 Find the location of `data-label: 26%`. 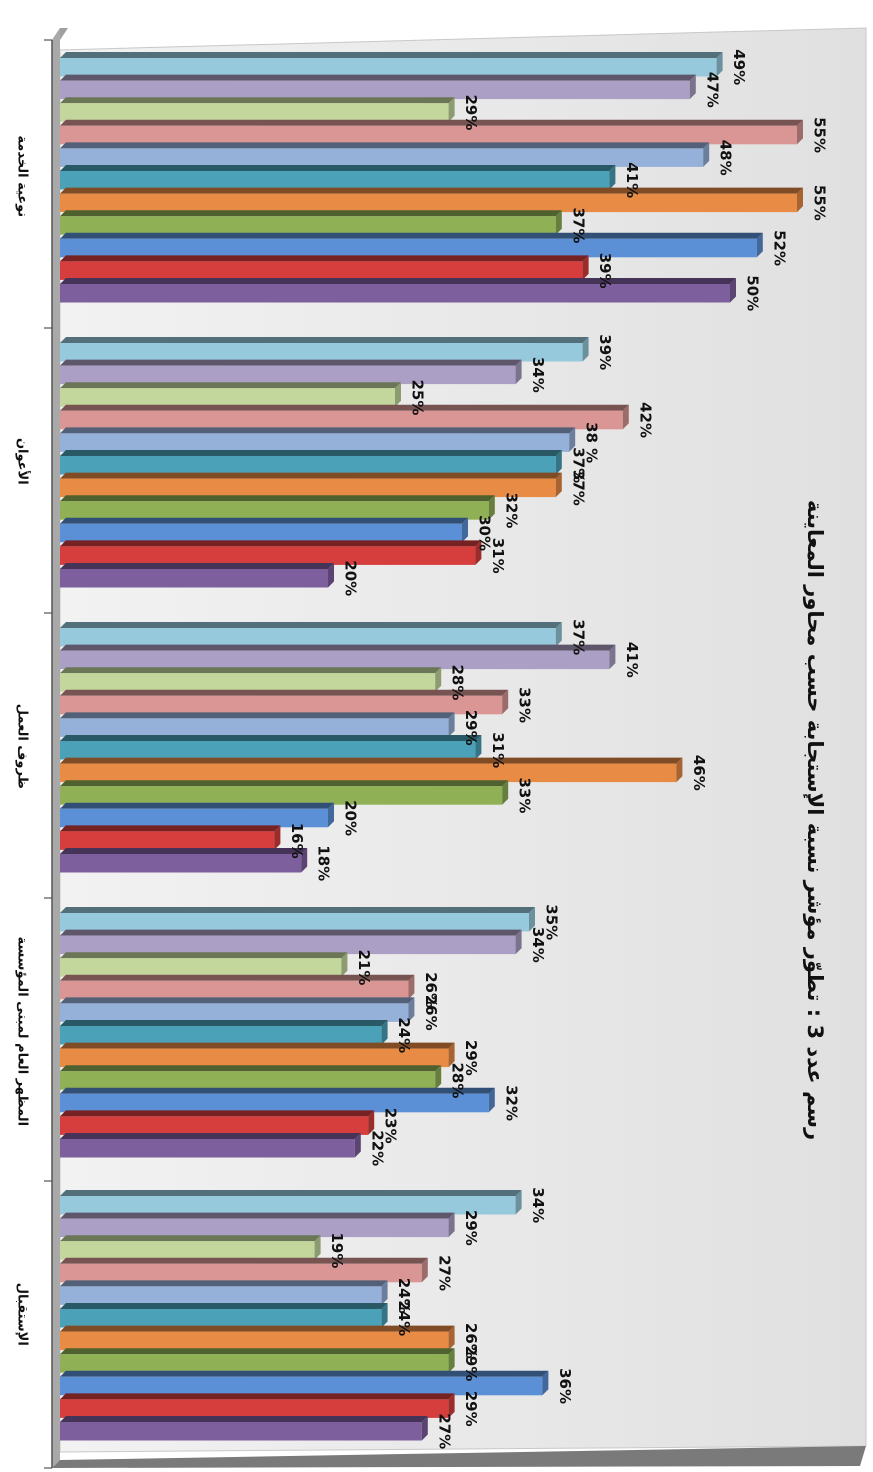

data-label: 26% is located at coordinates (431, 1013).